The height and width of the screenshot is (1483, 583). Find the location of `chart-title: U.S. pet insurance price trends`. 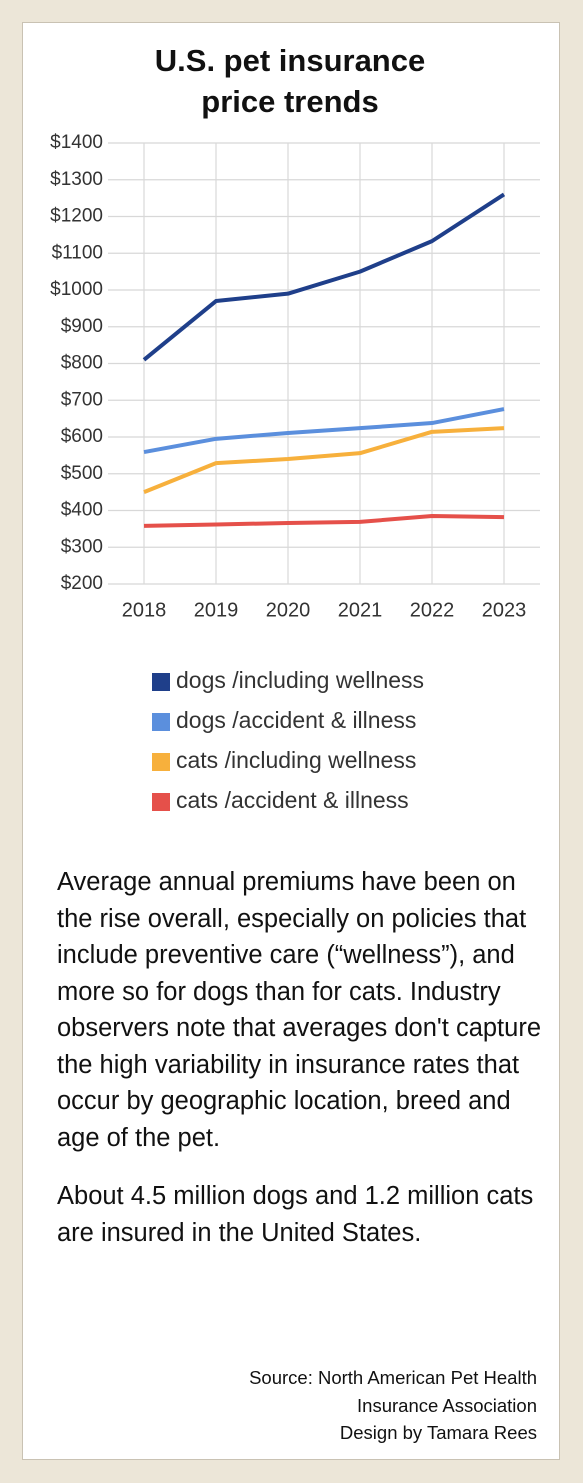

chart-title: U.S. pet insurance price trends is located at coordinates (290, 81).